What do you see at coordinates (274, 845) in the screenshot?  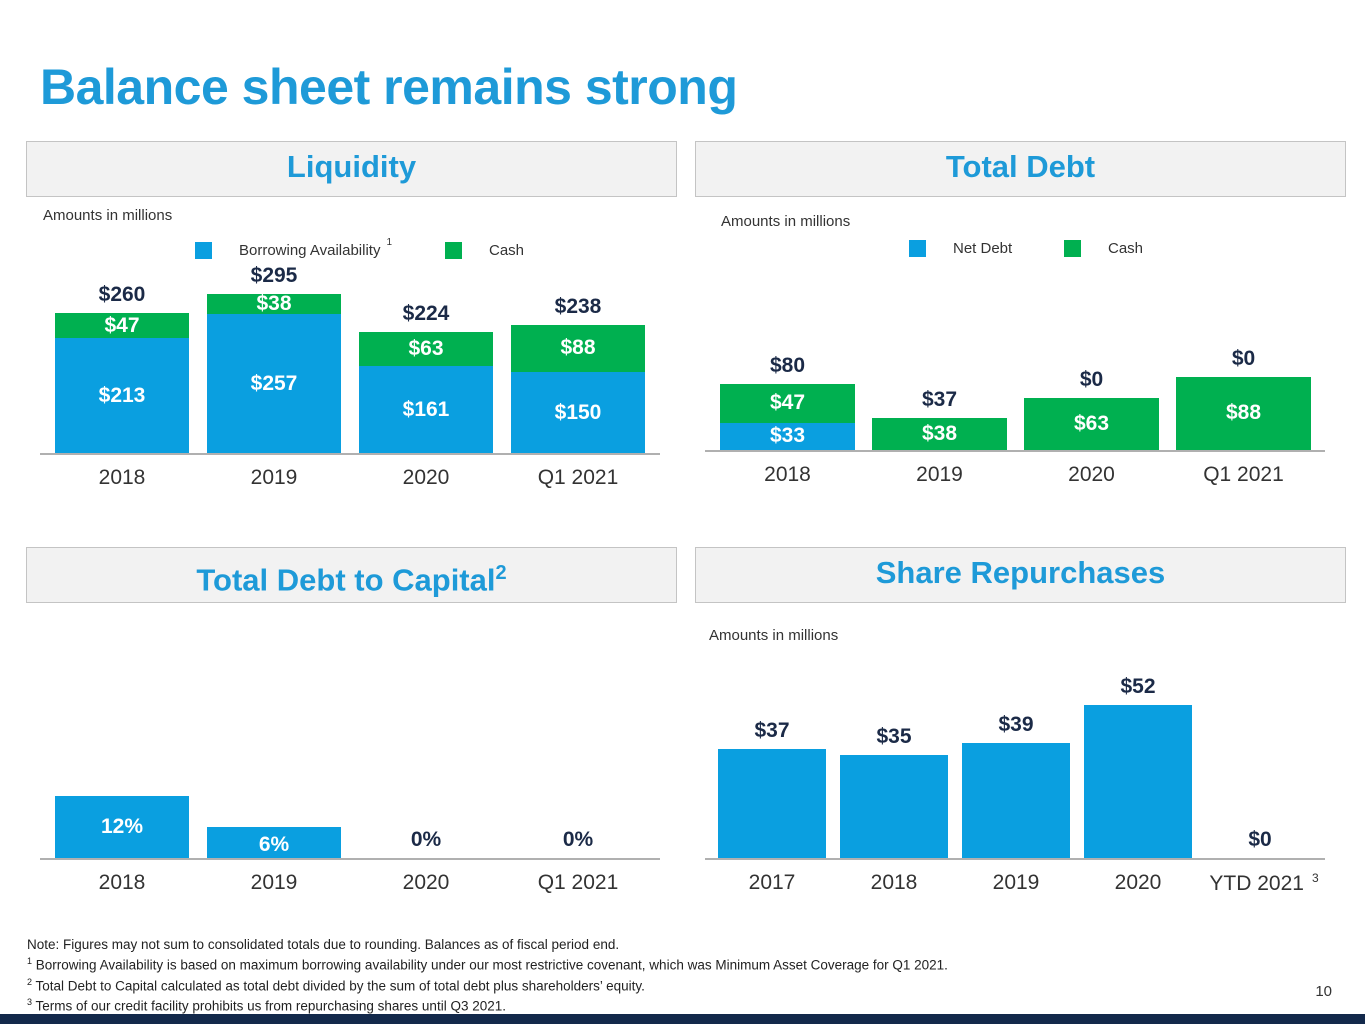 I see `bar-value-label: 6%` at bounding box center [274, 845].